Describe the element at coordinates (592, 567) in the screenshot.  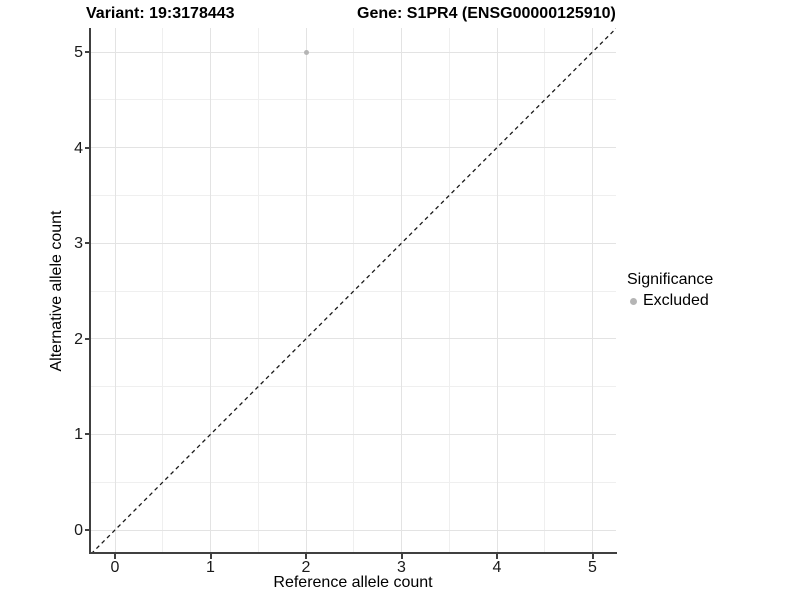
I see `x-tick-label: 5` at that location.